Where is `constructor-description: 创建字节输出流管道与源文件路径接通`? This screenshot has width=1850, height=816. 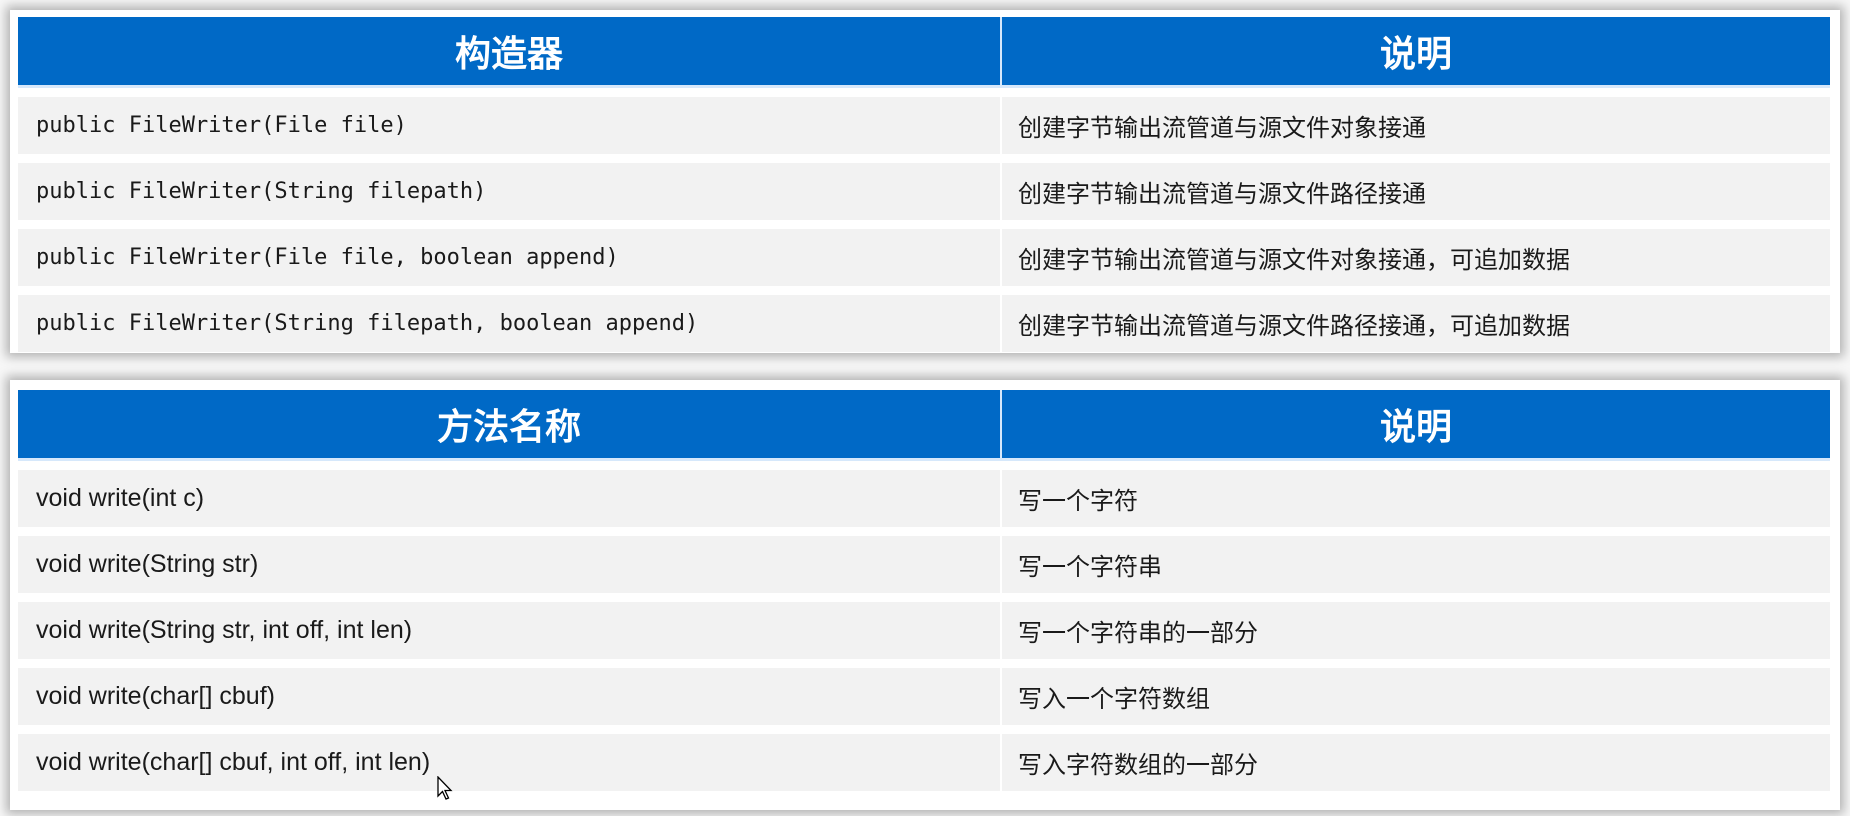 constructor-description: 创建字节输出流管道与源文件路径接通 is located at coordinates (1222, 194).